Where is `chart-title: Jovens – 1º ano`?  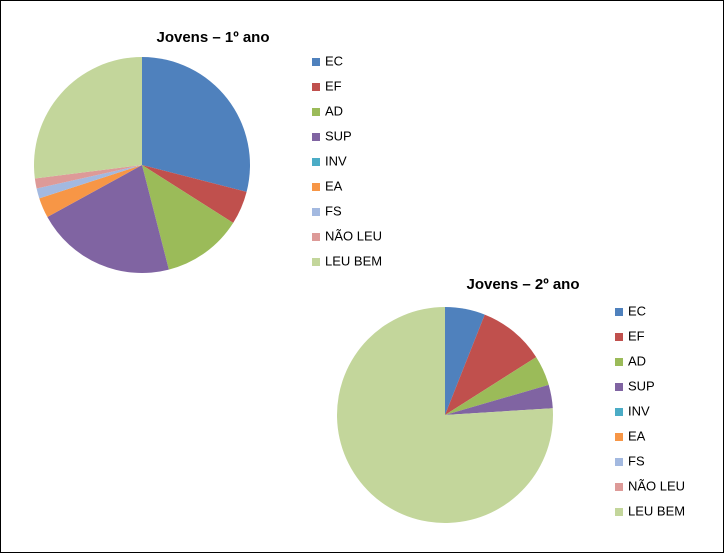 chart-title: Jovens – 1º ano is located at coordinates (212, 37).